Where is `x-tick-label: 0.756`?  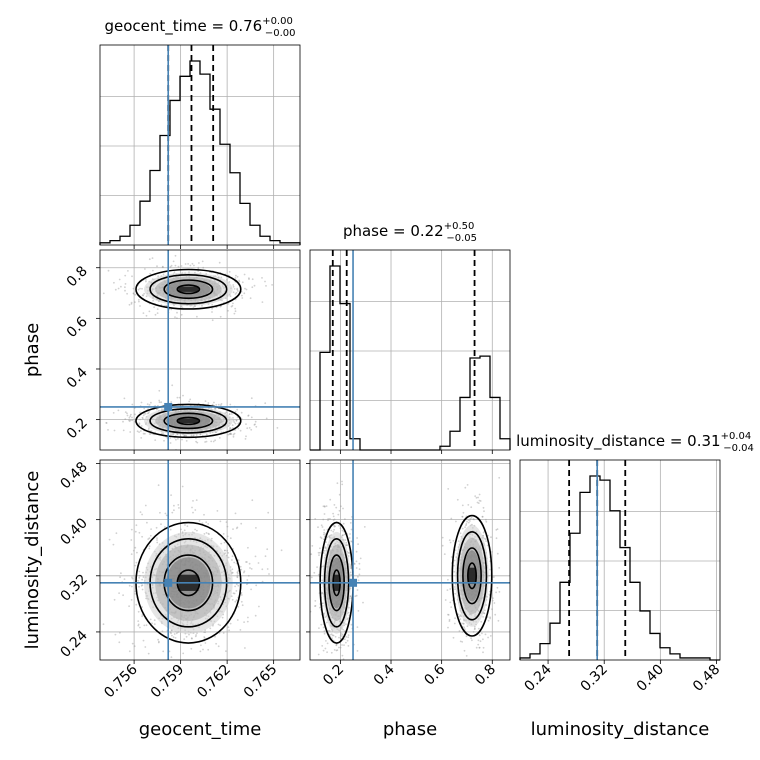 x-tick-label: 0.756 is located at coordinates (121, 681).